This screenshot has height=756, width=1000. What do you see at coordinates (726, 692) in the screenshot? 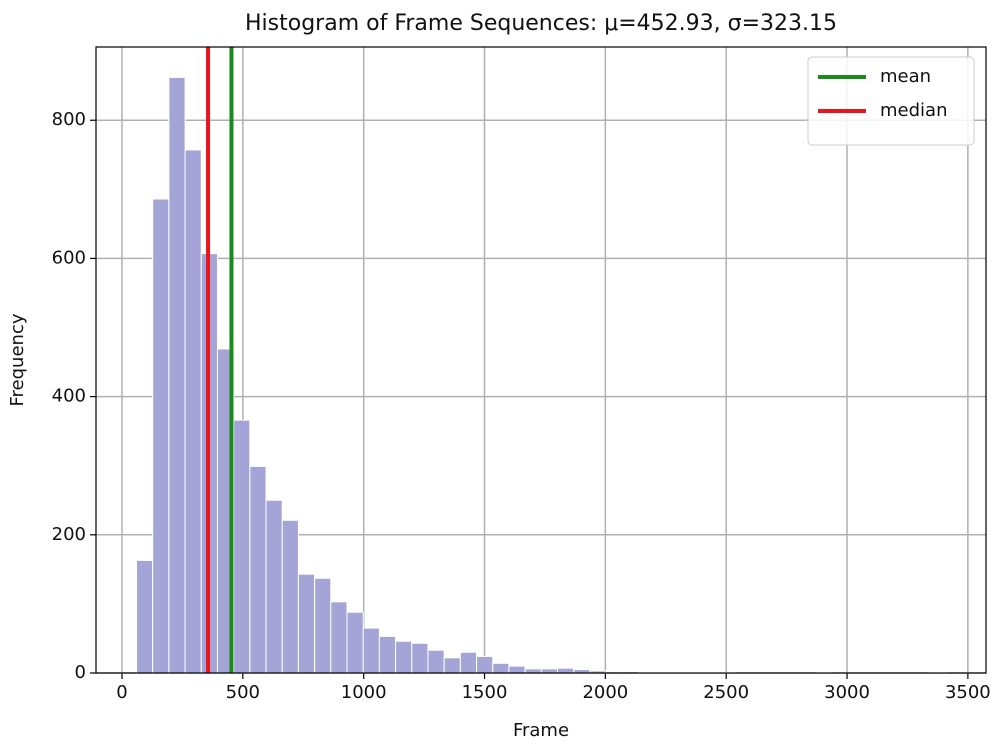
I see `x-tick-label: 2500` at bounding box center [726, 692].